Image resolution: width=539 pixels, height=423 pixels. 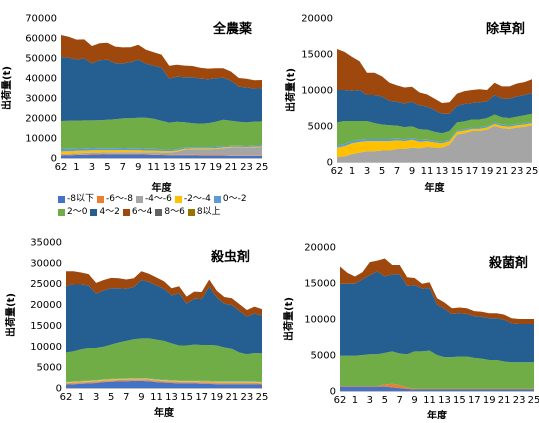 What do you see at coordinates (119, 199) in the screenshot?
I see `legend-label: -6～-8` at bounding box center [119, 199].